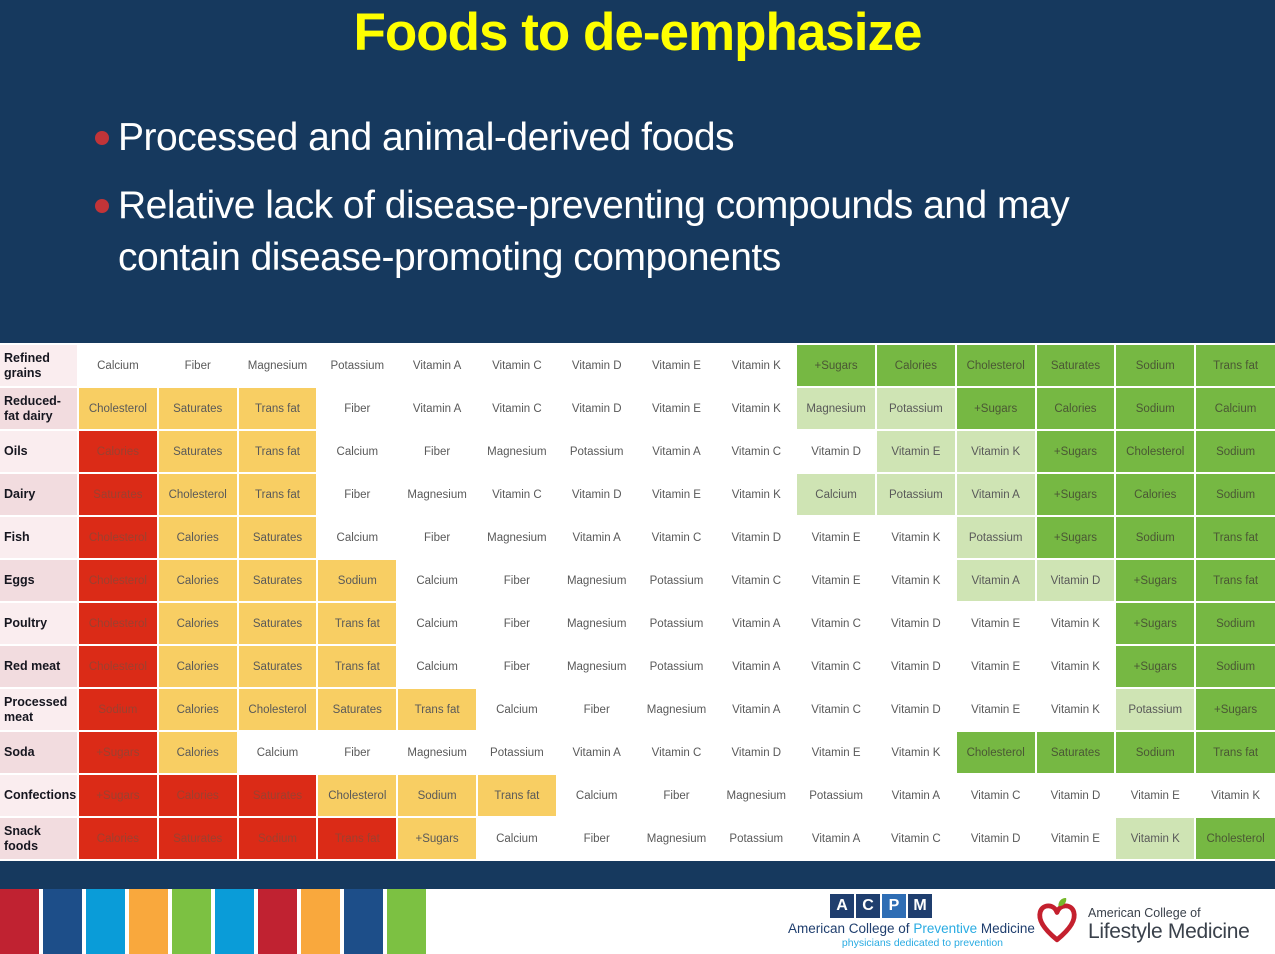 The image size is (1275, 954). Describe the element at coordinates (39, 838) in the screenshot. I see `row-label: Snack foods` at that location.